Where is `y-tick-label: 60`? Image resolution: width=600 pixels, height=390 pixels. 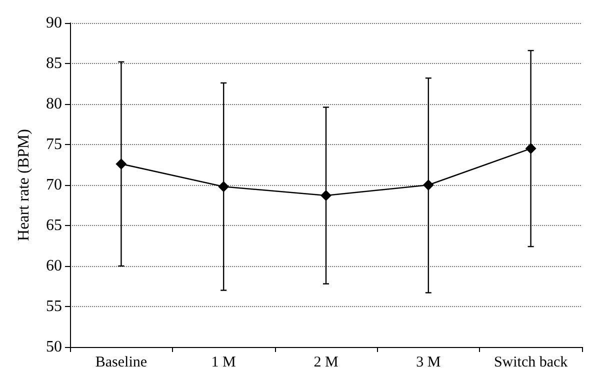 y-tick-label: 60 is located at coordinates (54, 266).